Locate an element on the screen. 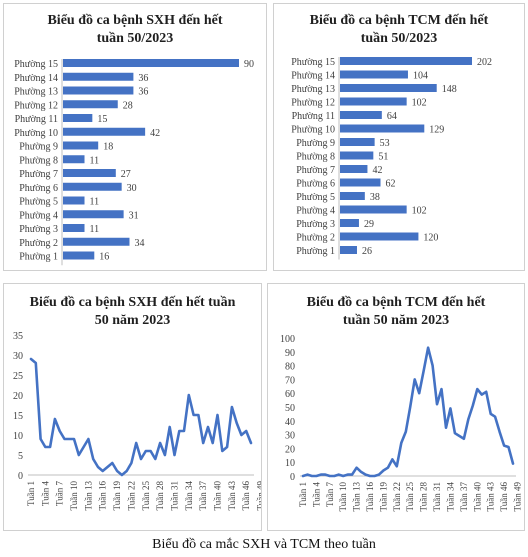  data-label: 51 is located at coordinates (383, 157).